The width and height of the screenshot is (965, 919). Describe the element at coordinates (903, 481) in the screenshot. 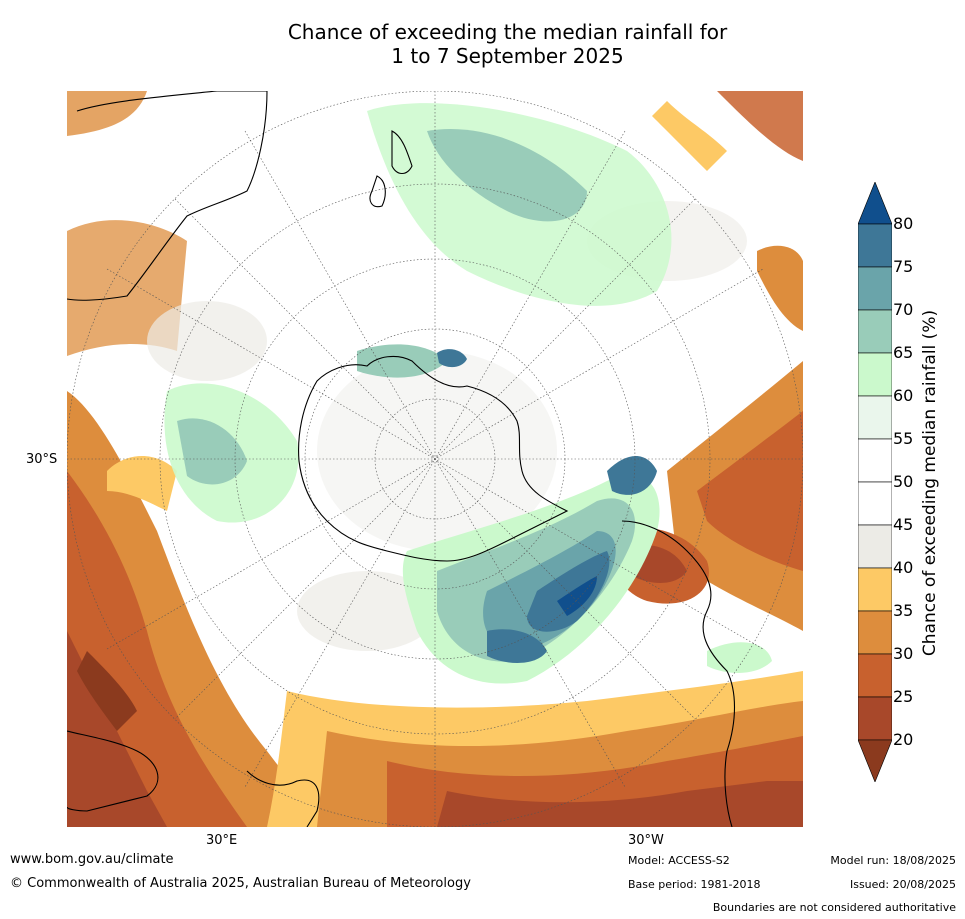

I see `colorbar-tick-50: 50` at that location.